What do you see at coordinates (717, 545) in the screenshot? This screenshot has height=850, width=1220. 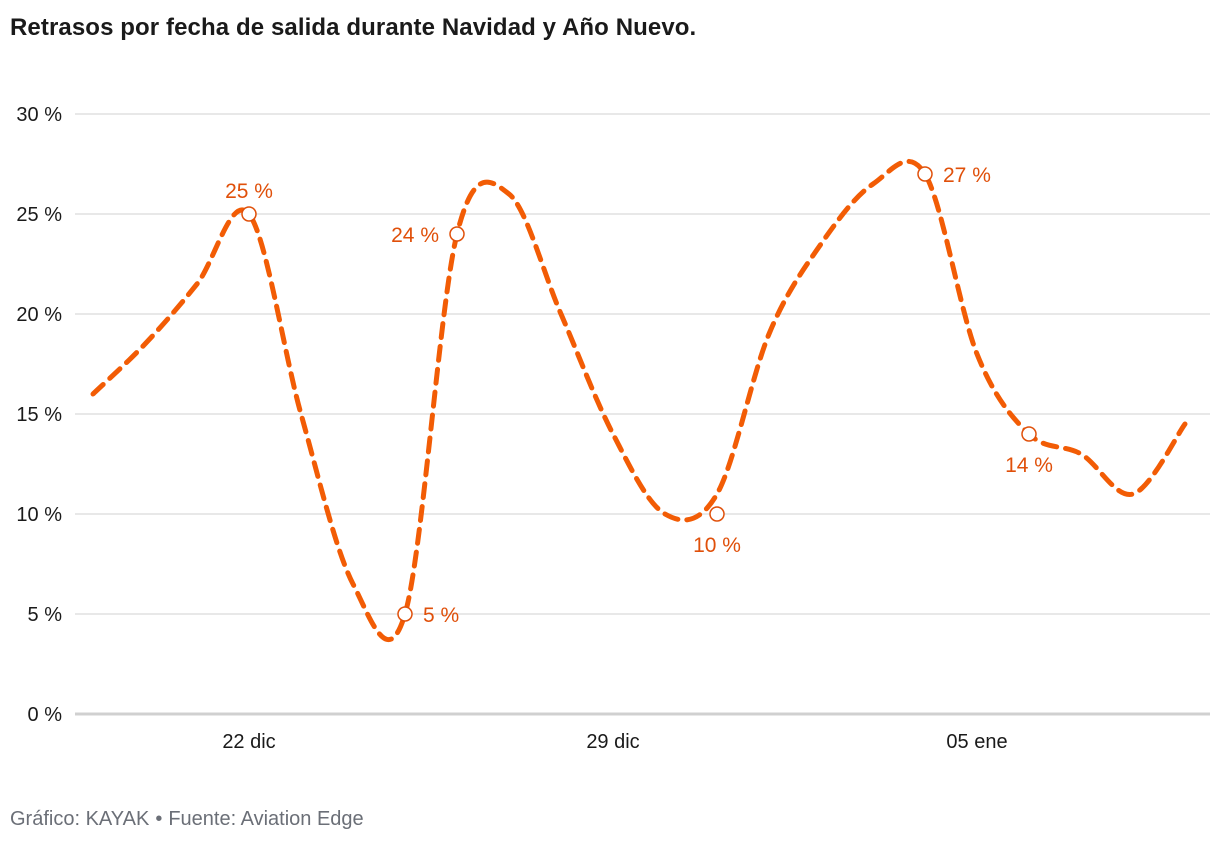 I see `data-label: 10 %` at bounding box center [717, 545].